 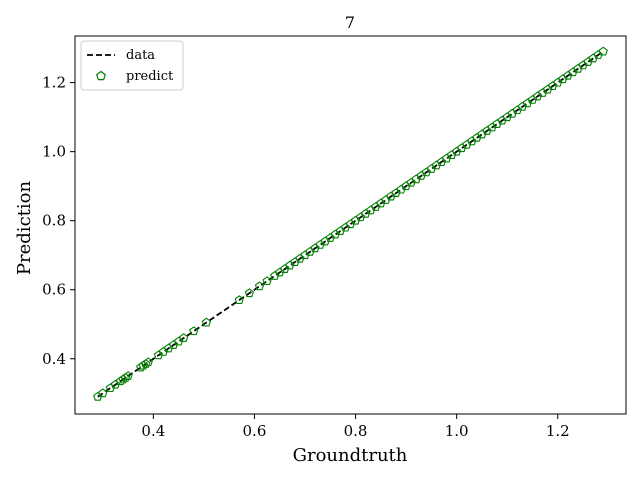 I want to click on legend-predict-label: predict, so click(x=150, y=76).